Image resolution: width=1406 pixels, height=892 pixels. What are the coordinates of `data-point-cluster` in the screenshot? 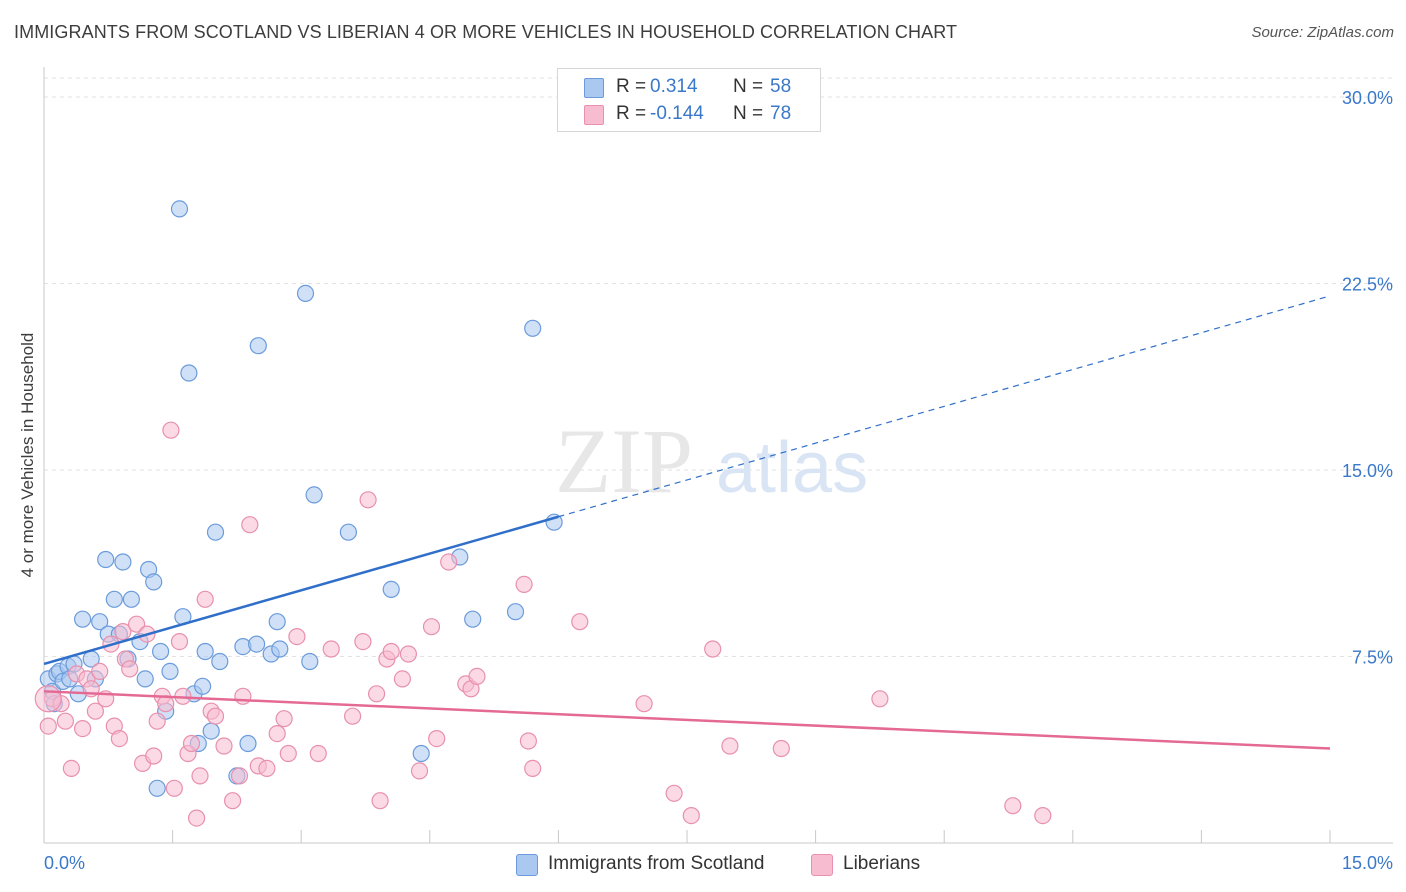 It's located at (48, 699).